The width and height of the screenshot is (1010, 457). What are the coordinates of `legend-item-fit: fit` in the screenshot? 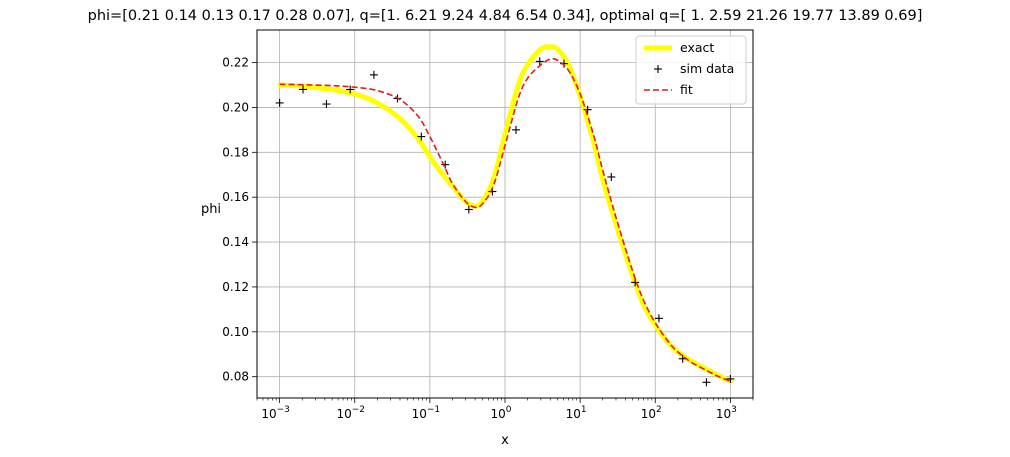 It's located at (668, 89).